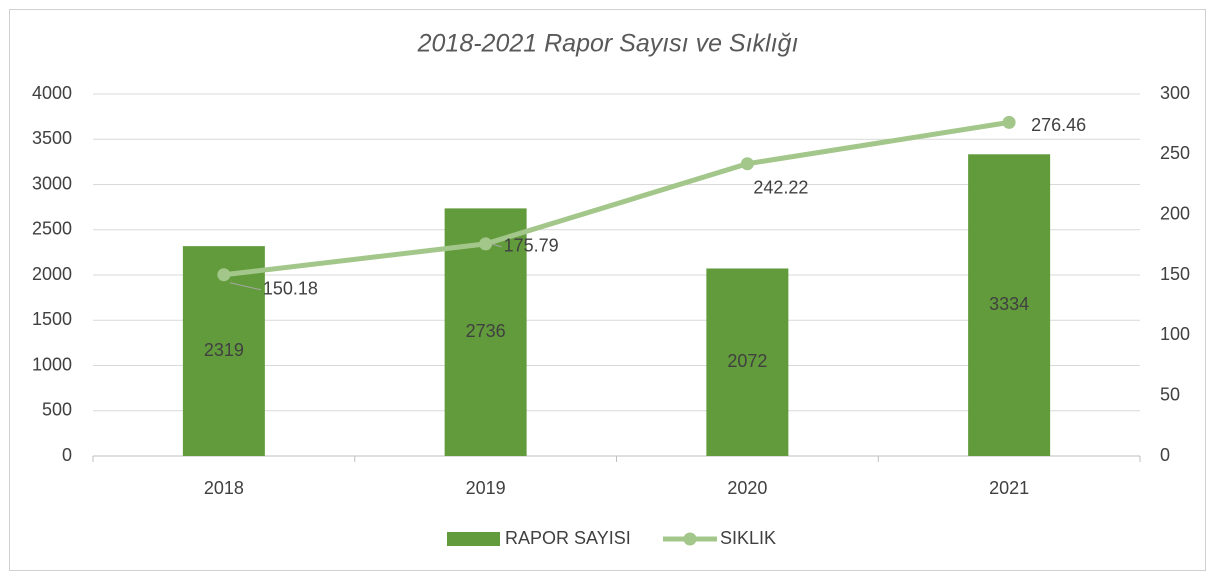 The image size is (1215, 581). Describe the element at coordinates (568, 538) in the screenshot. I see `legend-label: RAPOR SAYISI` at that location.